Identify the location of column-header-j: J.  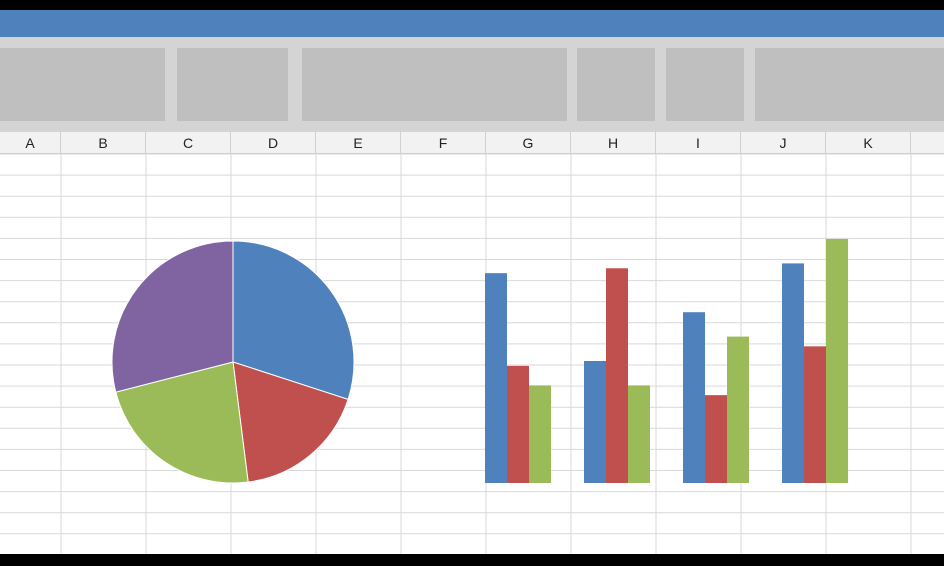
(783, 143).